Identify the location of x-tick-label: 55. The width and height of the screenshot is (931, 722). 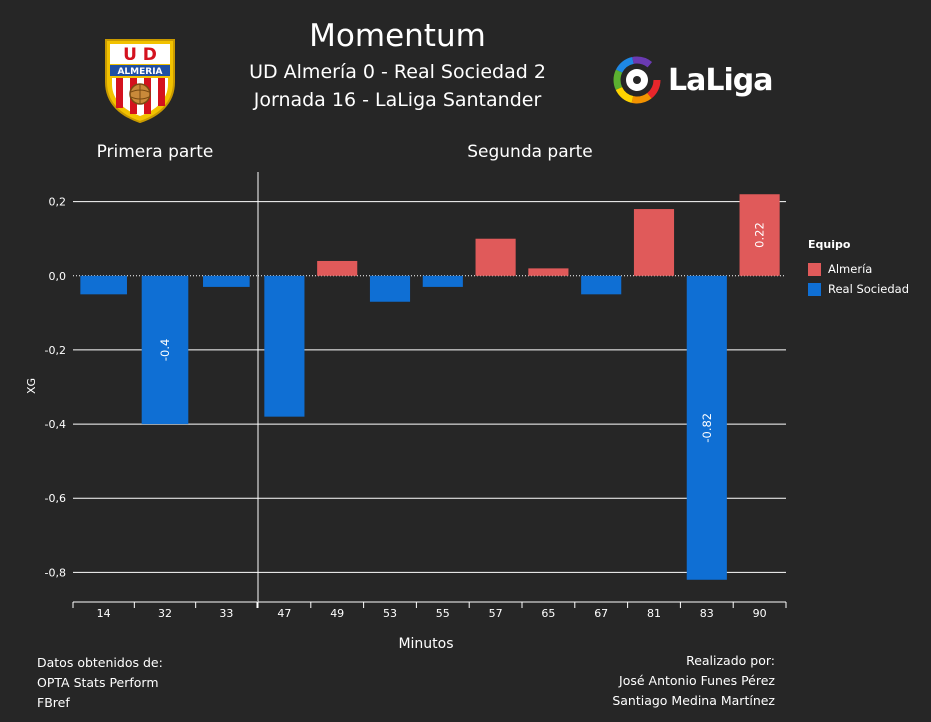
(443, 613).